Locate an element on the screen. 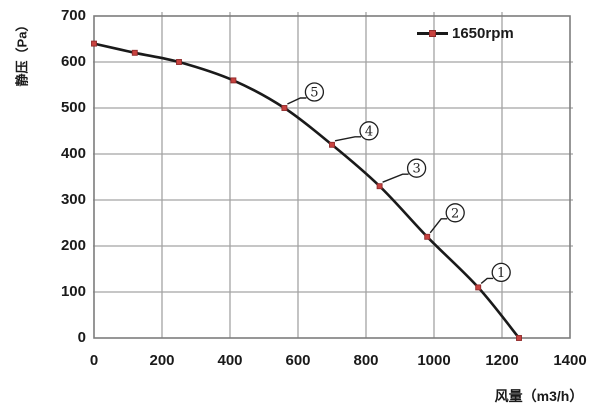  annotation-number: 4 is located at coordinates (369, 131).